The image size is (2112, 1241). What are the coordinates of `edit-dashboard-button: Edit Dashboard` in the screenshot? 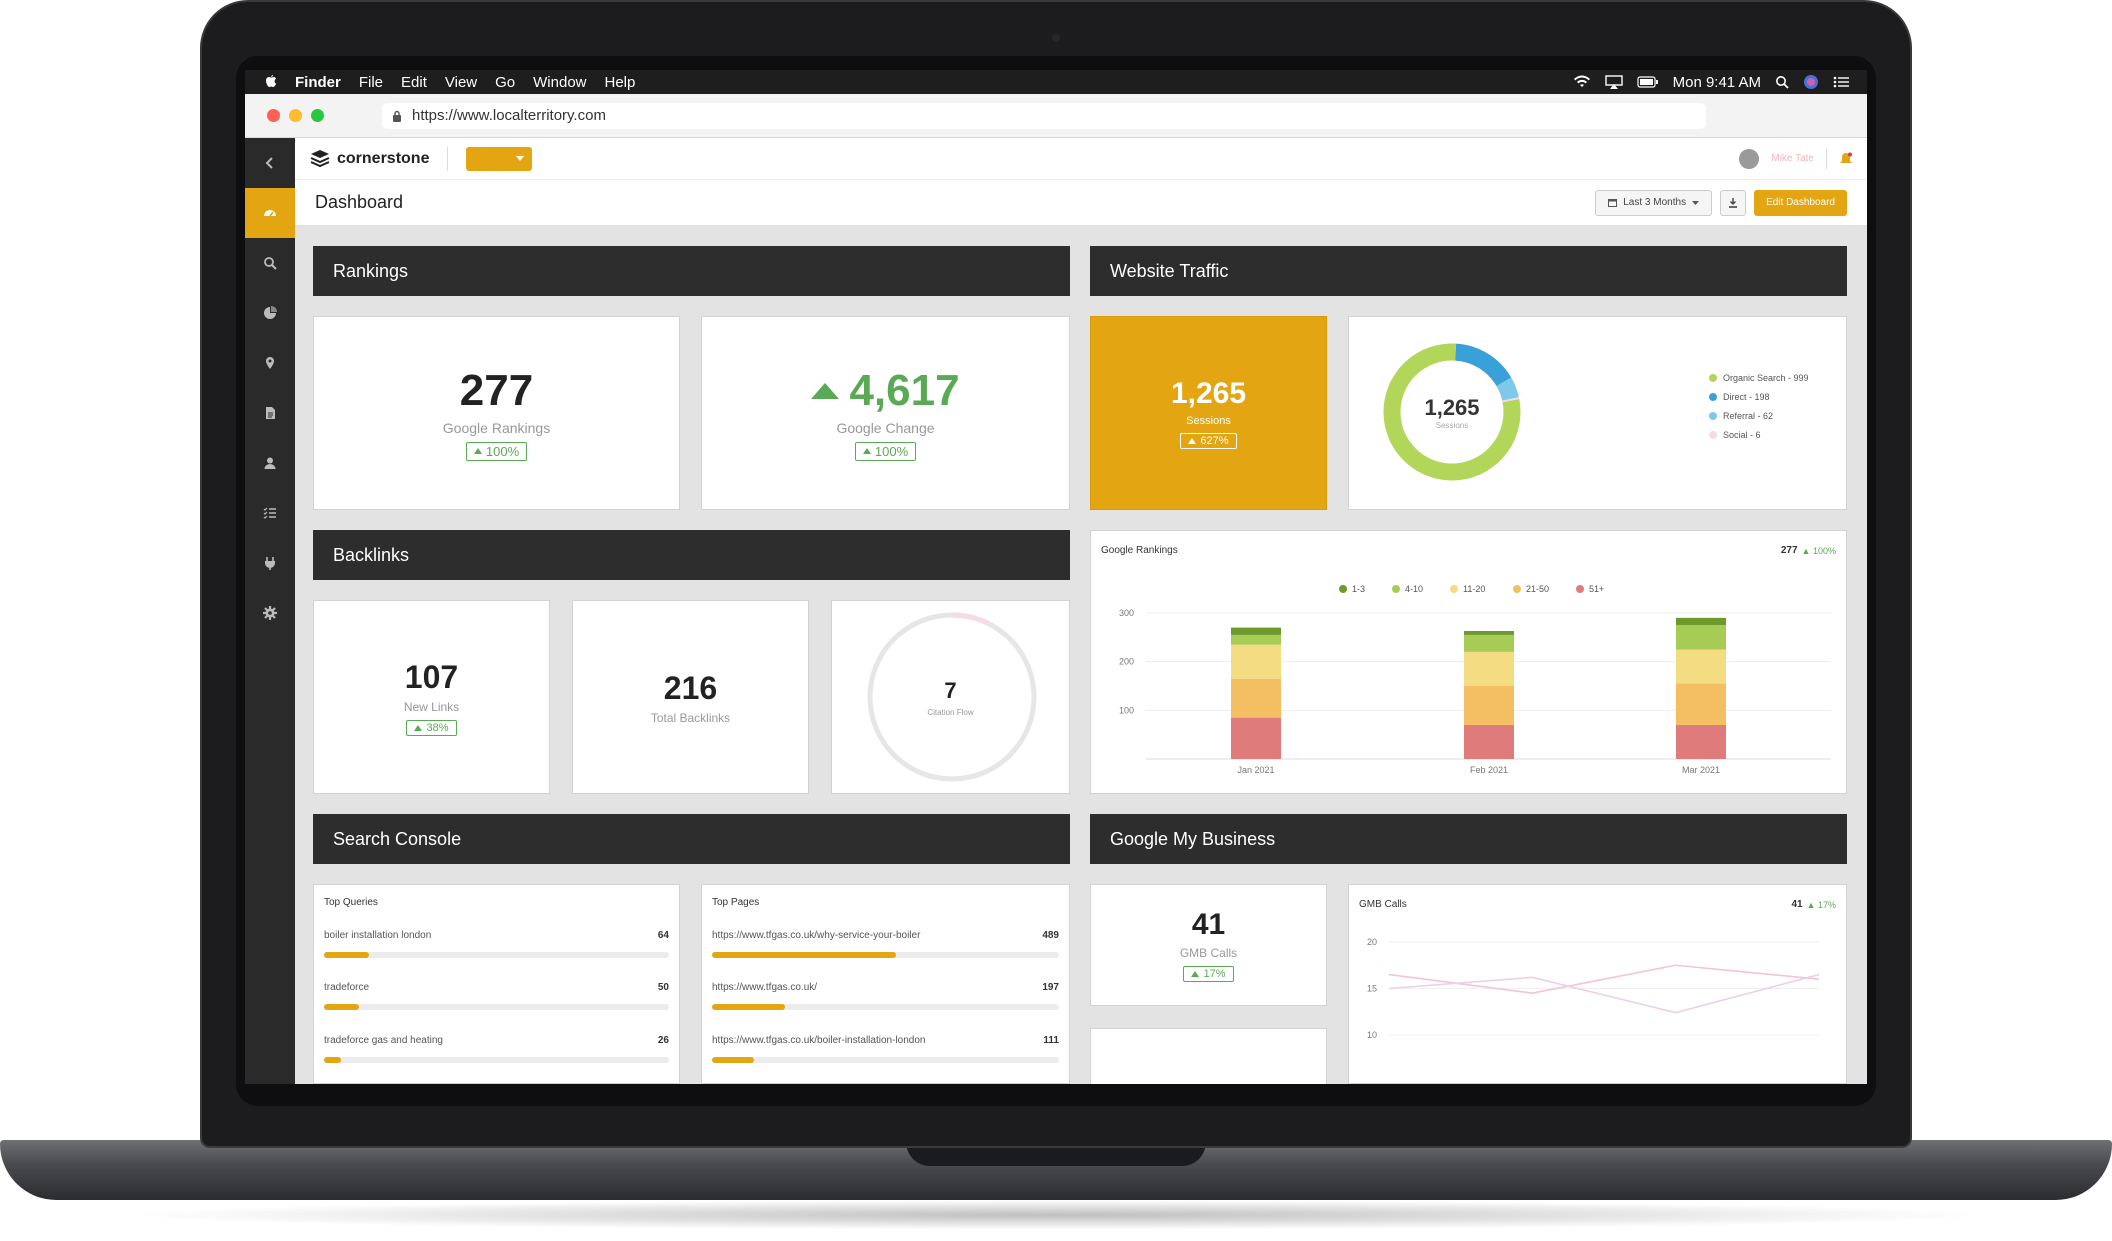 It's located at (1800, 202).